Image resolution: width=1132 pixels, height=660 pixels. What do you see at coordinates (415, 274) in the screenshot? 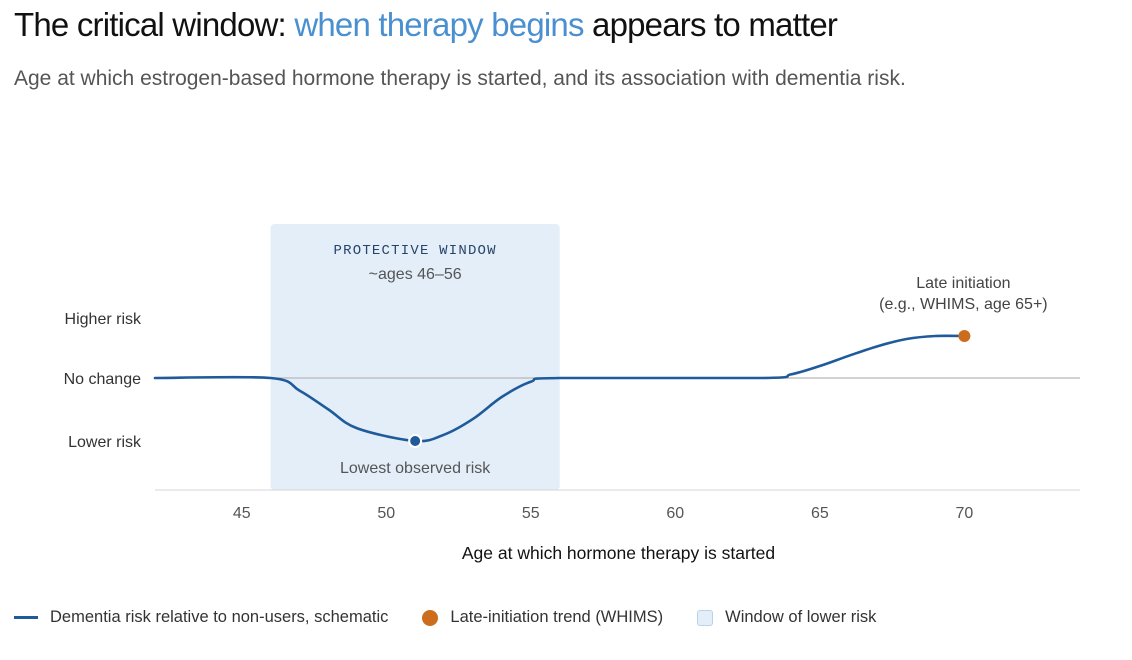
I see `protective-window-sublabel: ~ages 46–56` at bounding box center [415, 274].